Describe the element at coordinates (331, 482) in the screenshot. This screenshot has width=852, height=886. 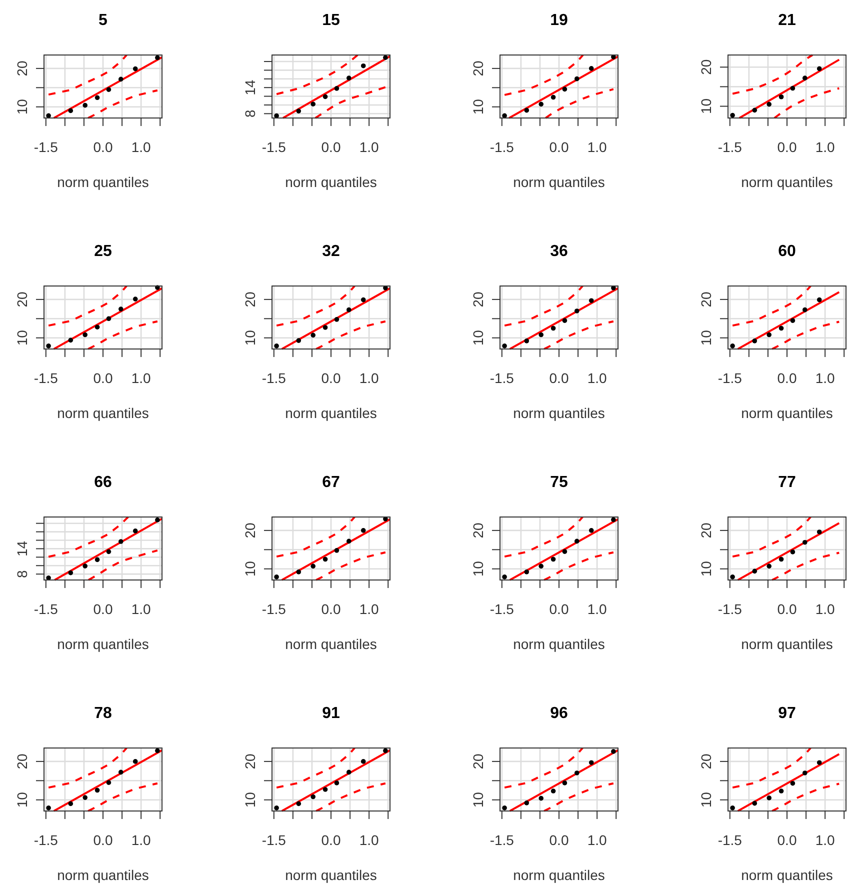
I see `chart-title: 67` at that location.